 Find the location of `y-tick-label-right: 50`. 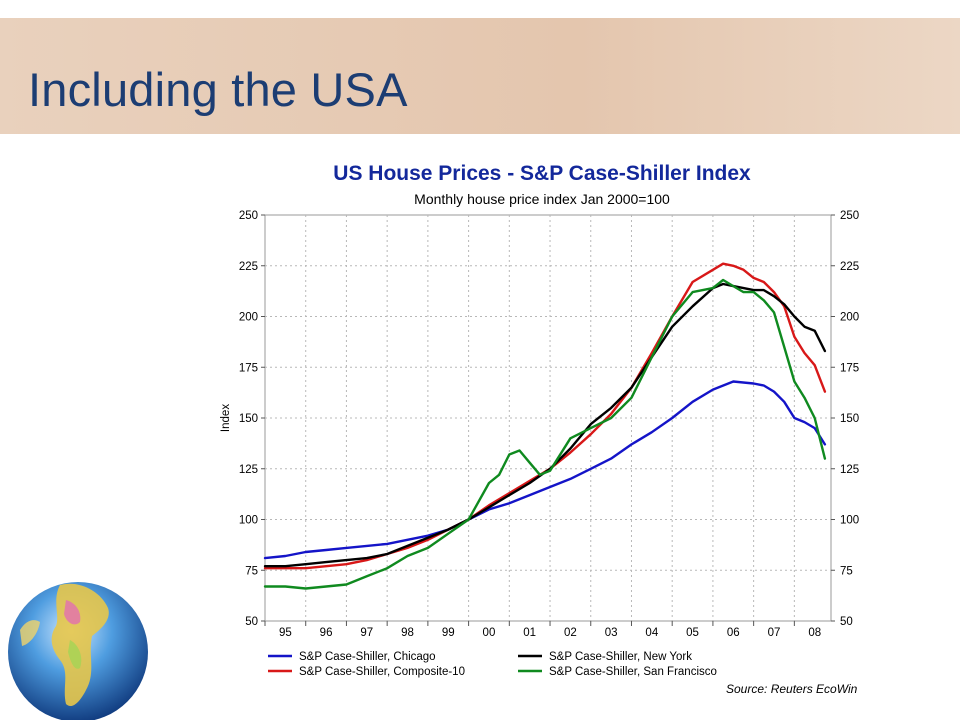

y-tick-label-right: 50 is located at coordinates (846, 622).